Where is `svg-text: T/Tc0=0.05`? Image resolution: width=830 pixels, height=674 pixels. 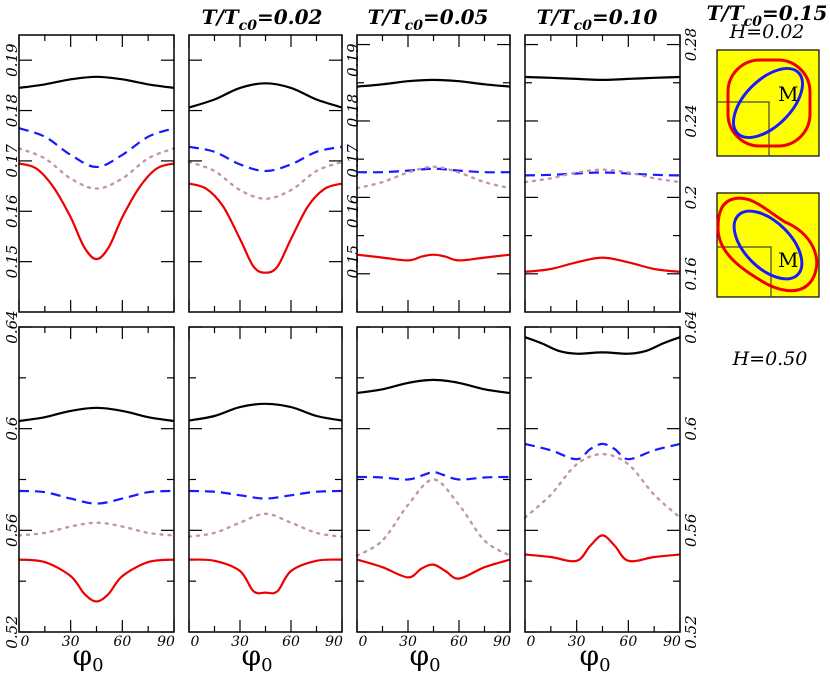 svg-text: T/Tc0=0.05 is located at coordinates (428, 19).